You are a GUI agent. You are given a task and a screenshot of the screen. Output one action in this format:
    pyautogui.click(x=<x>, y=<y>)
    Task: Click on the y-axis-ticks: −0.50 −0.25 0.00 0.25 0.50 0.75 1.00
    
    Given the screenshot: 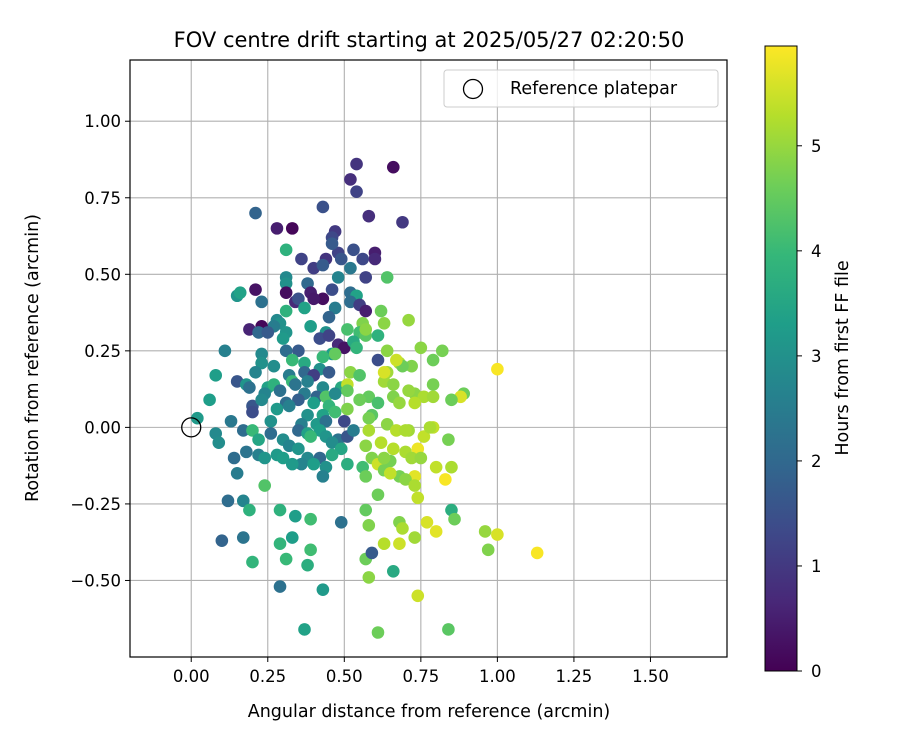 What is the action you would take?
    pyautogui.click(x=100, y=351)
    